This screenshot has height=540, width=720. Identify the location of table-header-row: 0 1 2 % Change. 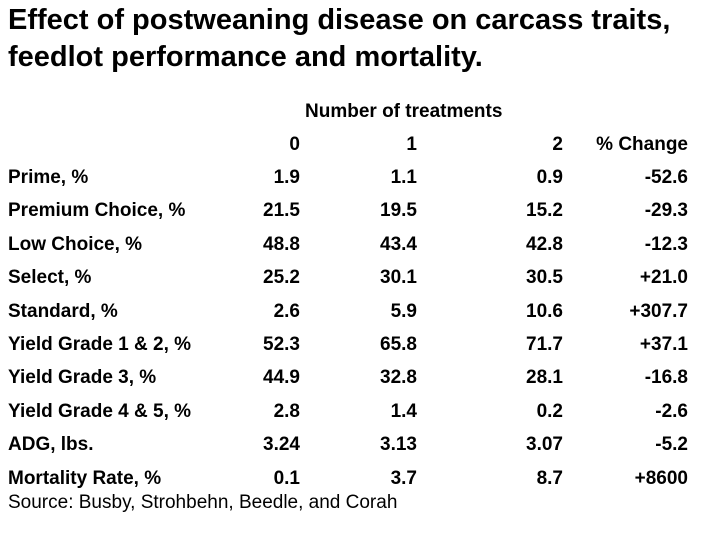
(348, 144).